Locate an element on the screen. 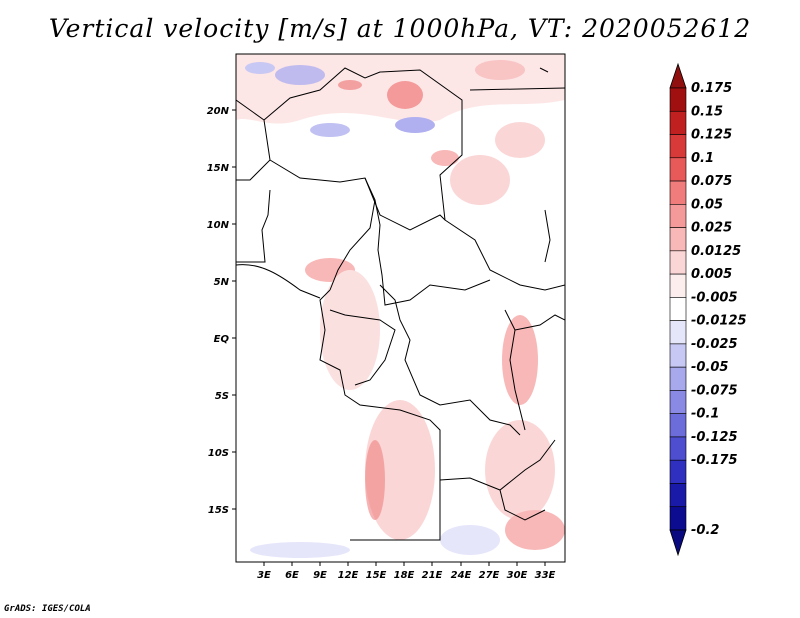  lat-label-10n: 10N is located at coordinates (218, 225).